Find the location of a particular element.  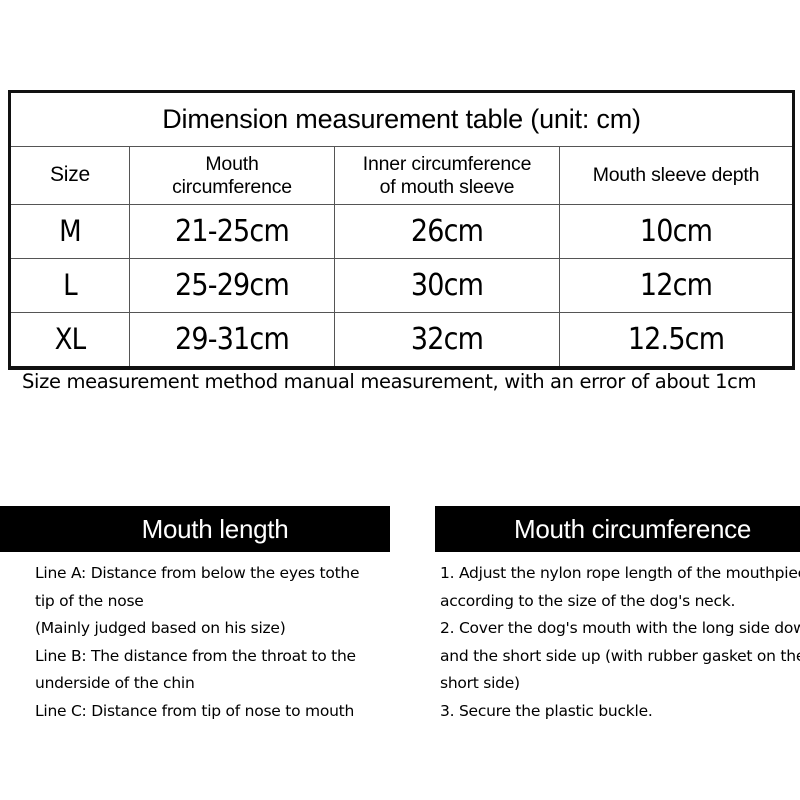

cell-sleeve-depth: 12cm is located at coordinates (677, 285).